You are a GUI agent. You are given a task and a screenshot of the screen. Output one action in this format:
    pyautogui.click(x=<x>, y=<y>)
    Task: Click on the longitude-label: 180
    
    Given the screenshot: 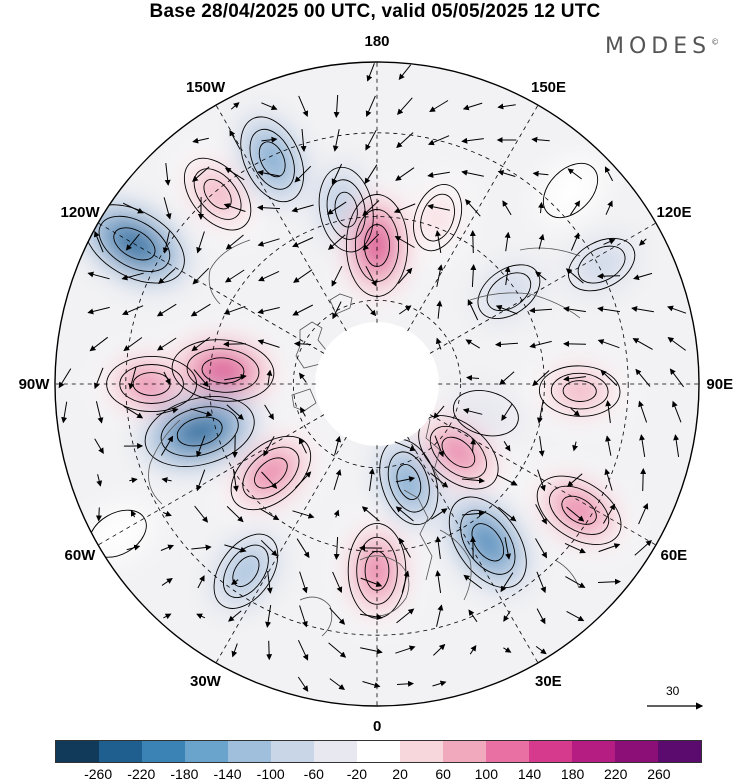 What is the action you would take?
    pyautogui.click(x=377, y=41)
    